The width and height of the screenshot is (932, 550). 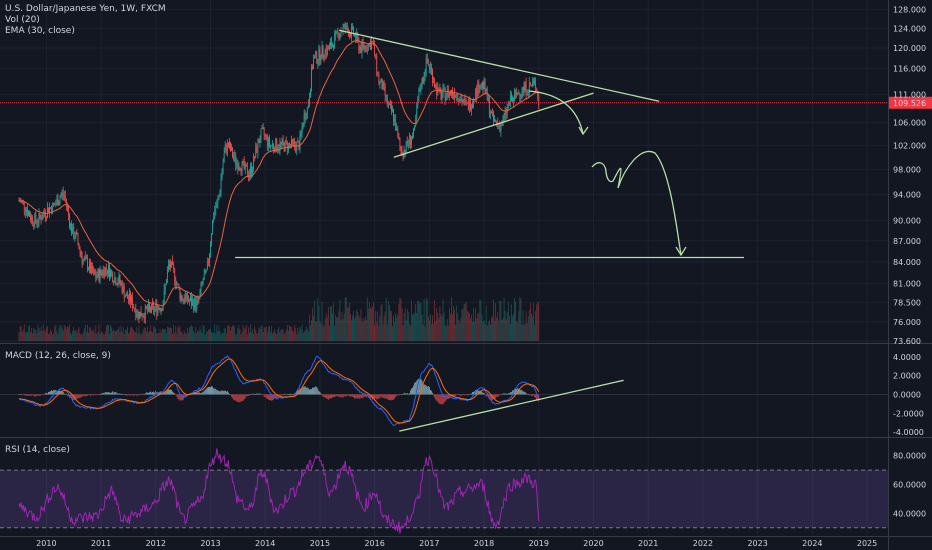 What do you see at coordinates (636, 203) in the screenshot?
I see `projection-path` at bounding box center [636, 203].